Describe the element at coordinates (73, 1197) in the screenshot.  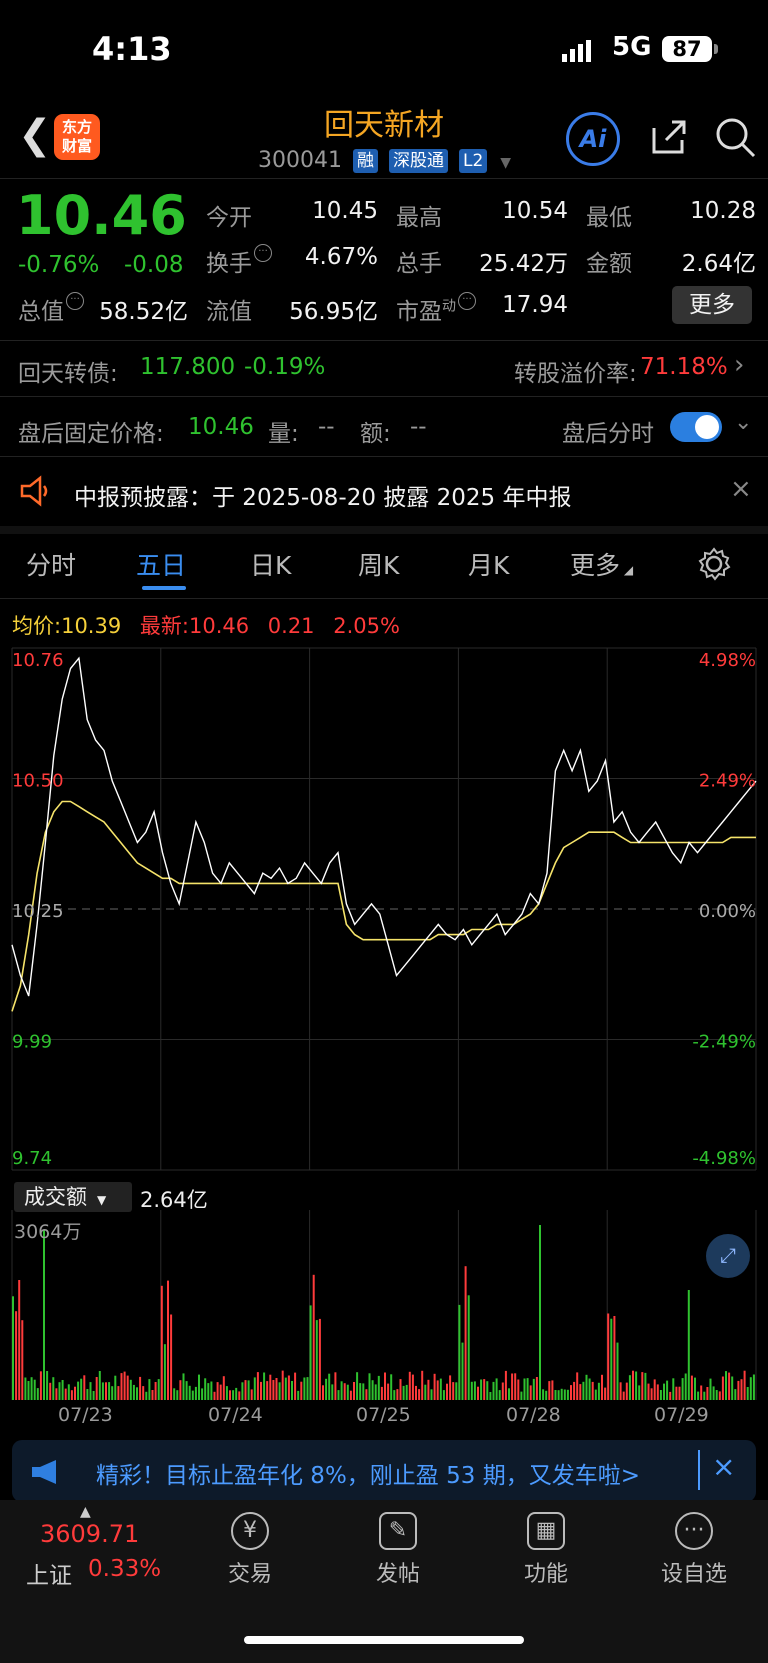
I see `volume-selector: 成交额 ▼` at that location.